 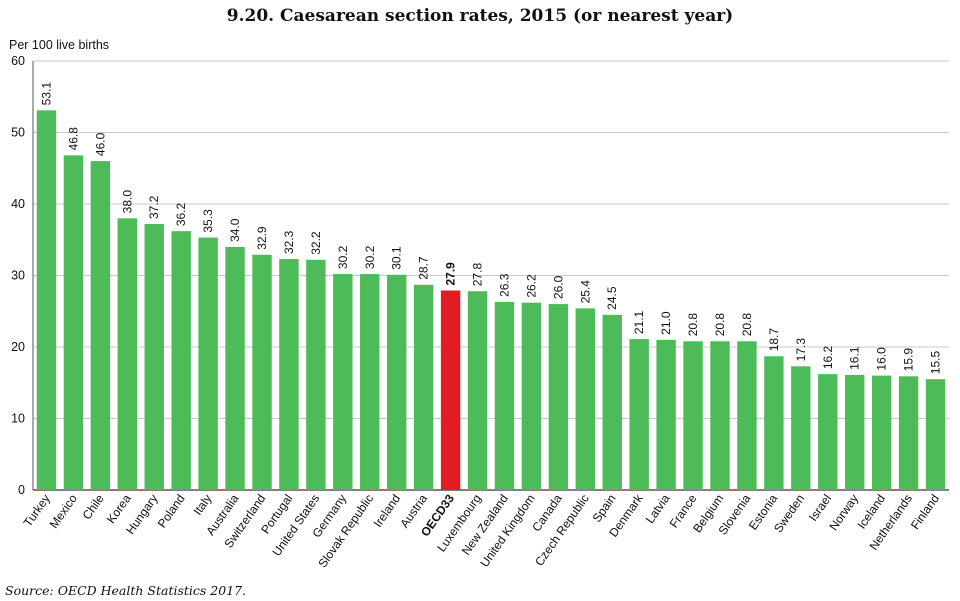 I want to click on value-label: 16.2, so click(x=828, y=357).